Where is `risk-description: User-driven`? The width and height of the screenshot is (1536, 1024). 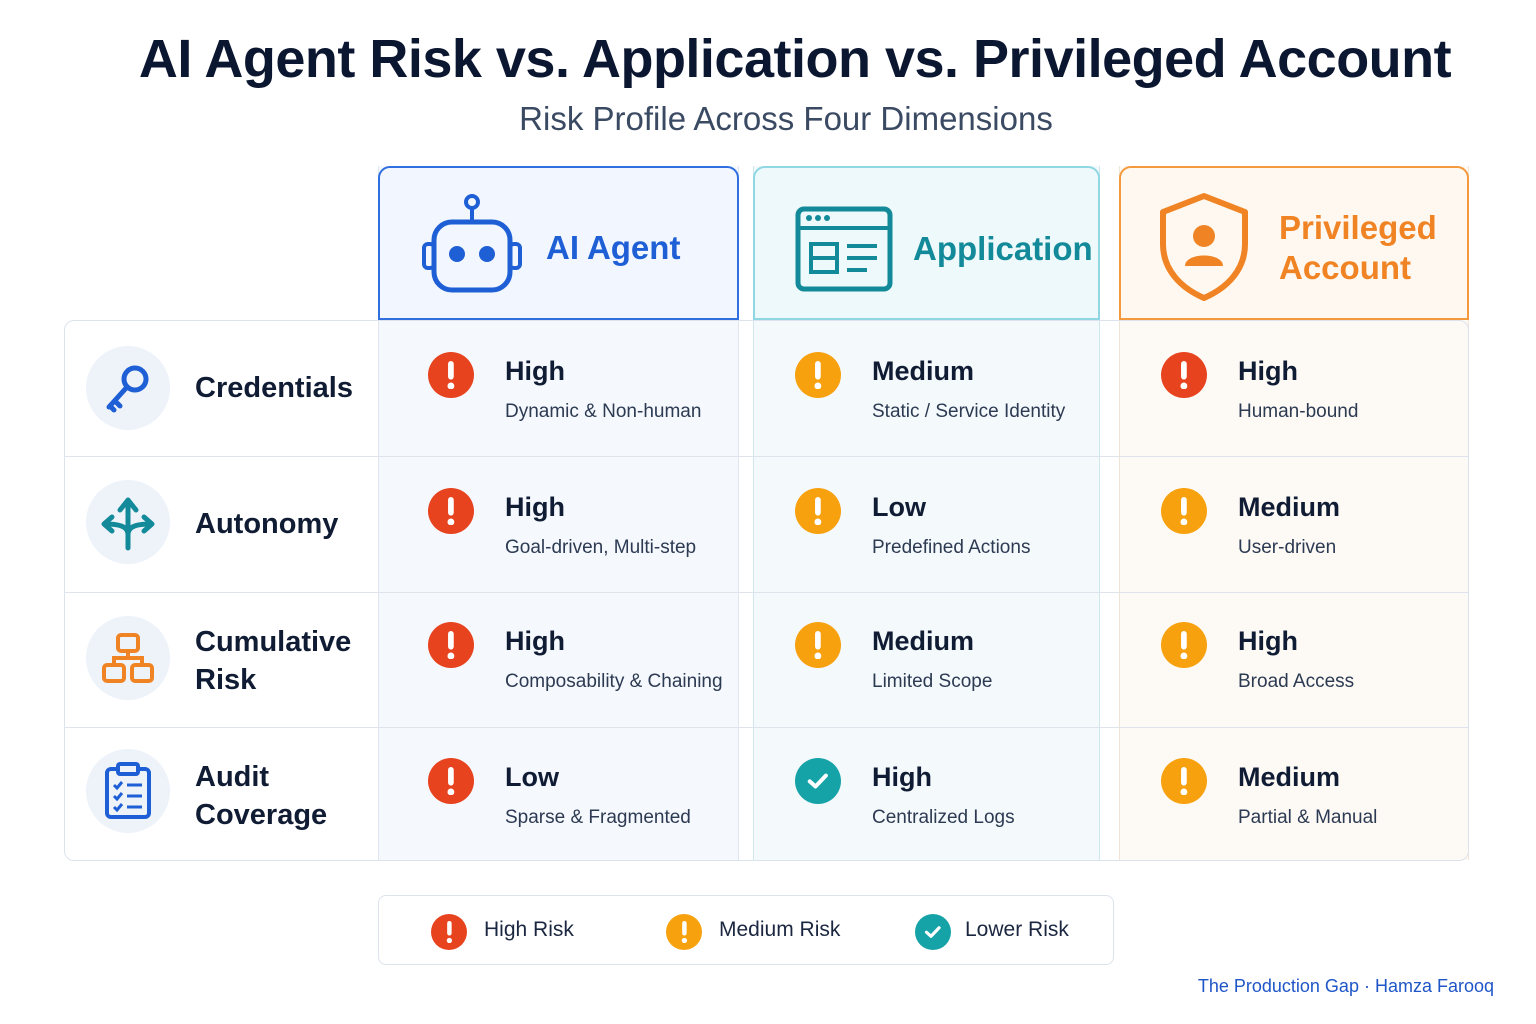 risk-description: User-driven is located at coordinates (1287, 547).